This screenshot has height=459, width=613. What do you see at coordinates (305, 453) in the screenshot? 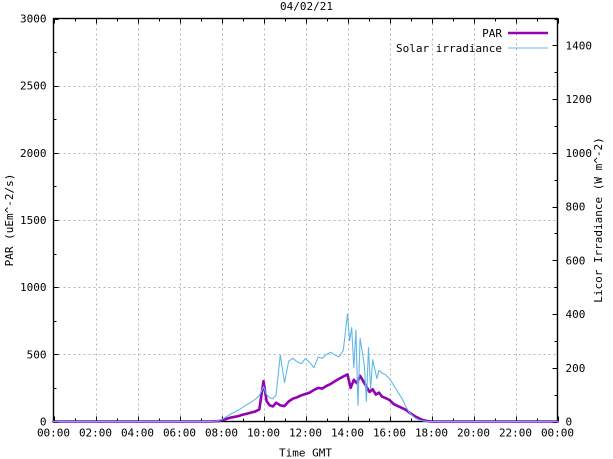
I see `x-axis-title: Time GMT` at bounding box center [305, 453].